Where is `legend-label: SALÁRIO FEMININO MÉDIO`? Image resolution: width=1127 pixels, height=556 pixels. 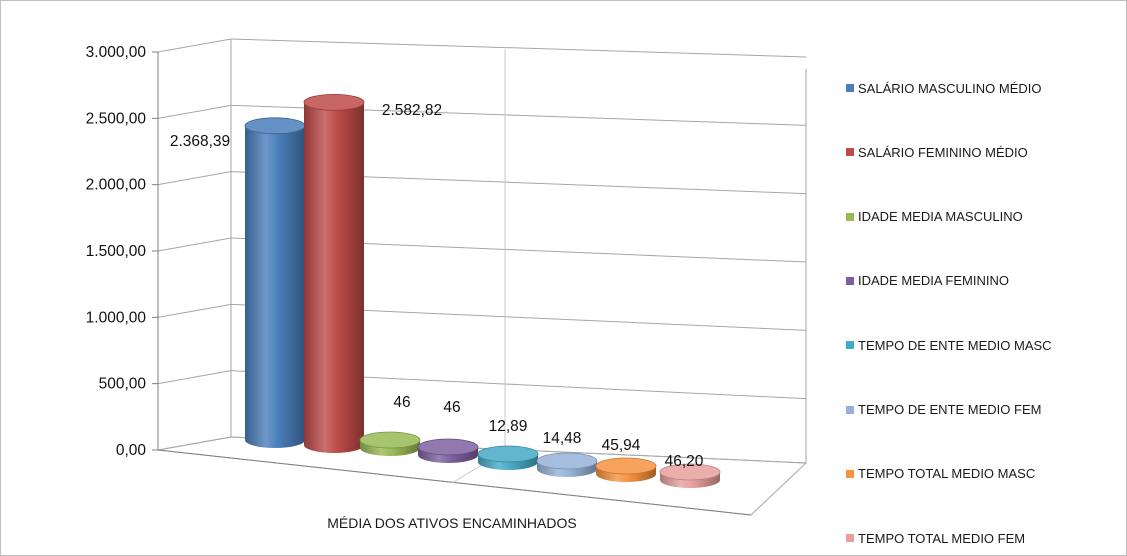
legend-label: SALÁRIO FEMININO MÉDIO is located at coordinates (943, 152).